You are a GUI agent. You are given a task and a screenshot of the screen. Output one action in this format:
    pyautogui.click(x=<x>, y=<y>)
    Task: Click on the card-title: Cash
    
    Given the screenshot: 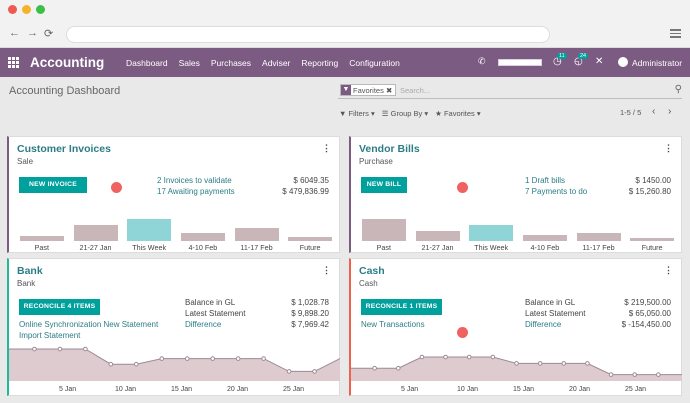 What is the action you would take?
    pyautogui.click(x=372, y=271)
    